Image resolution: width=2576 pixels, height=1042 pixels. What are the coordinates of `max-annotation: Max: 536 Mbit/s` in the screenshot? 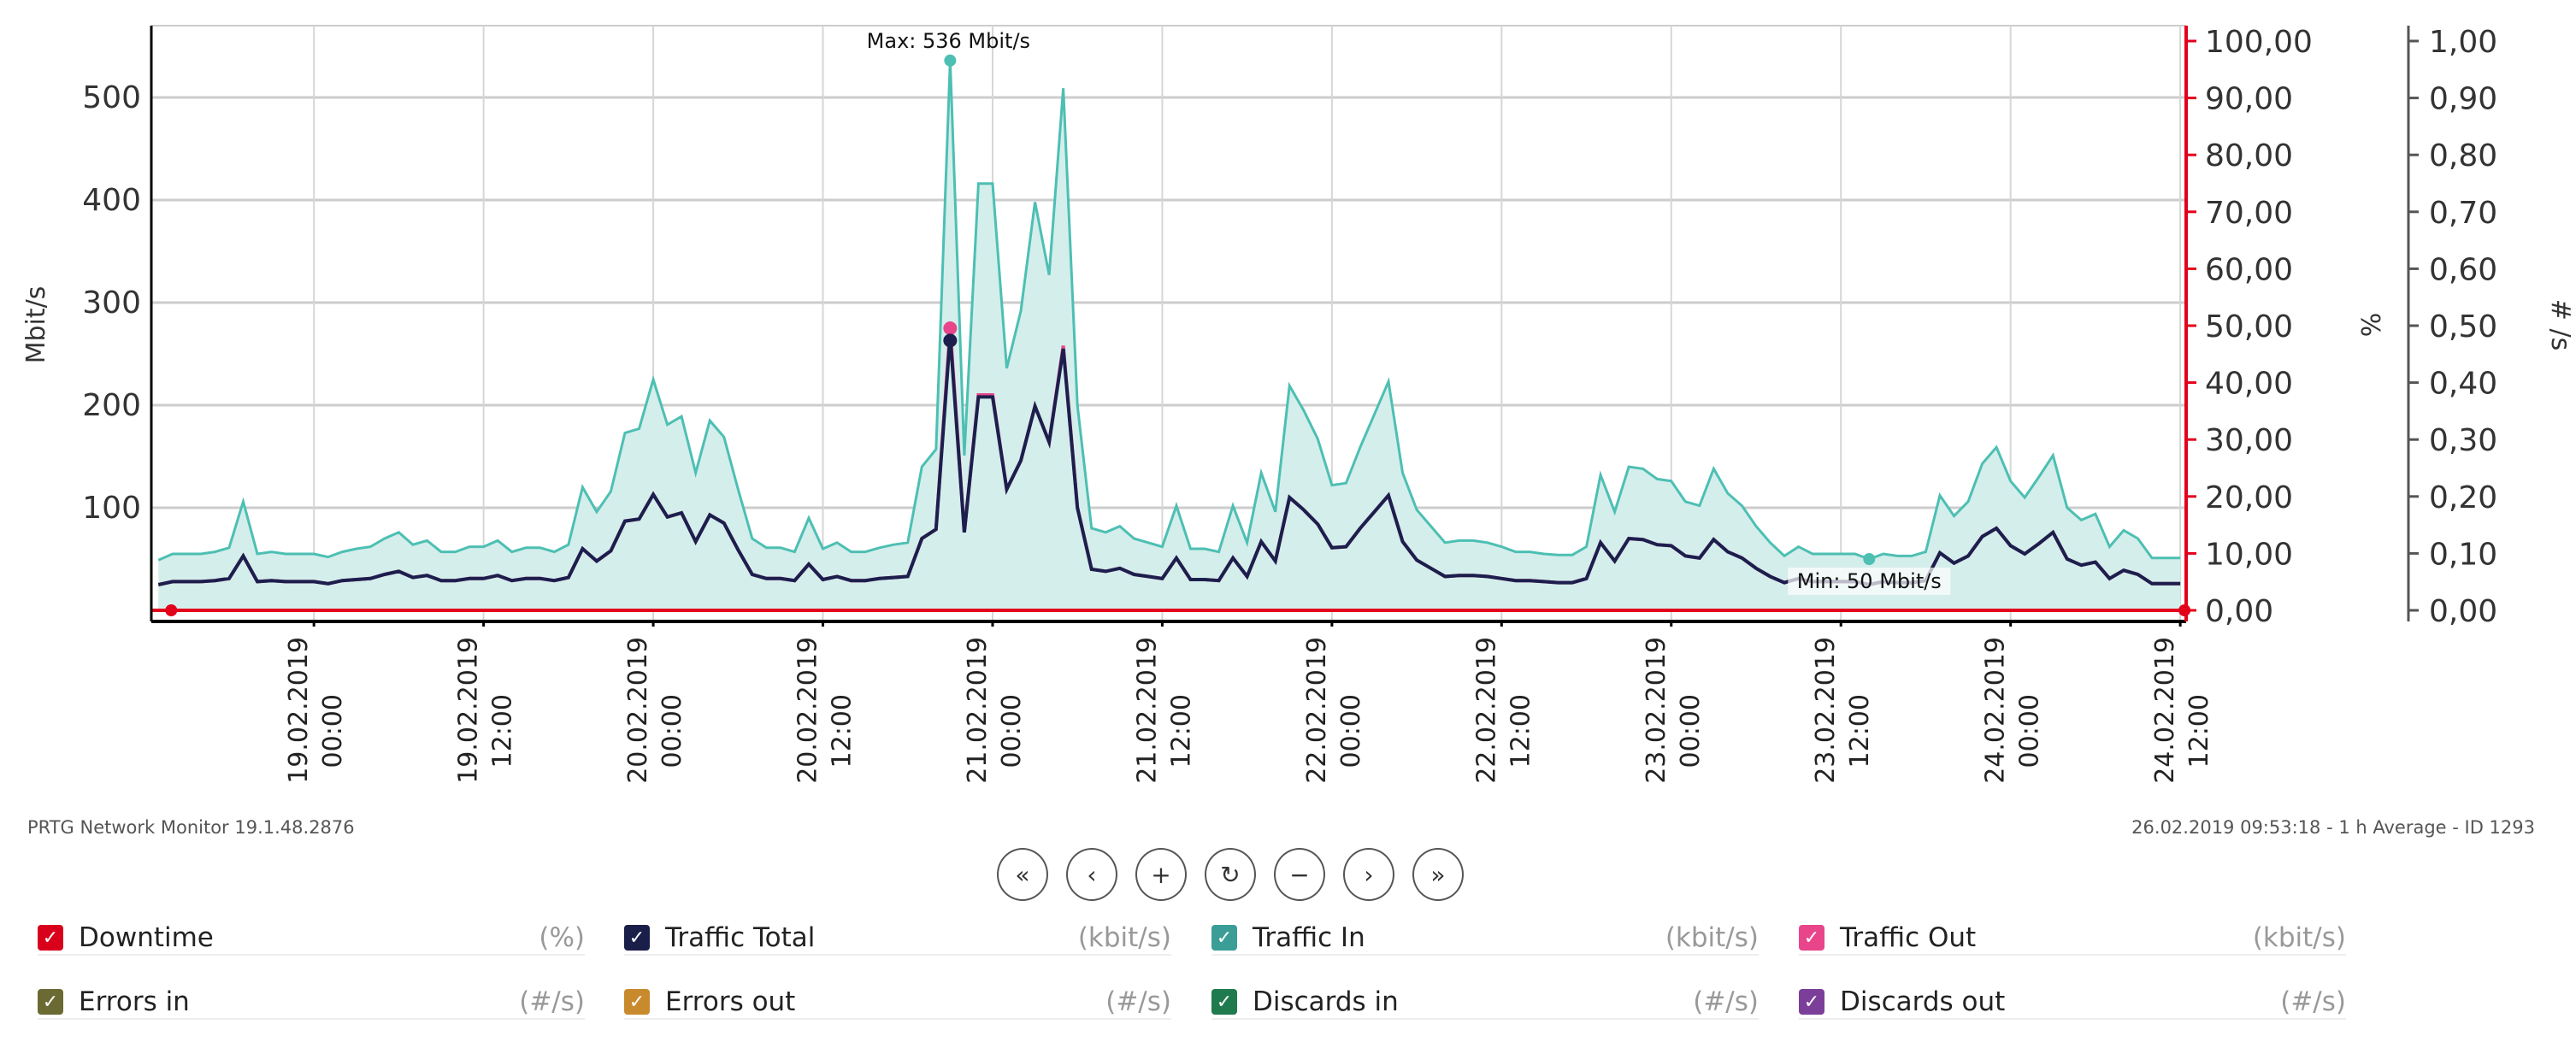 It's located at (948, 41).